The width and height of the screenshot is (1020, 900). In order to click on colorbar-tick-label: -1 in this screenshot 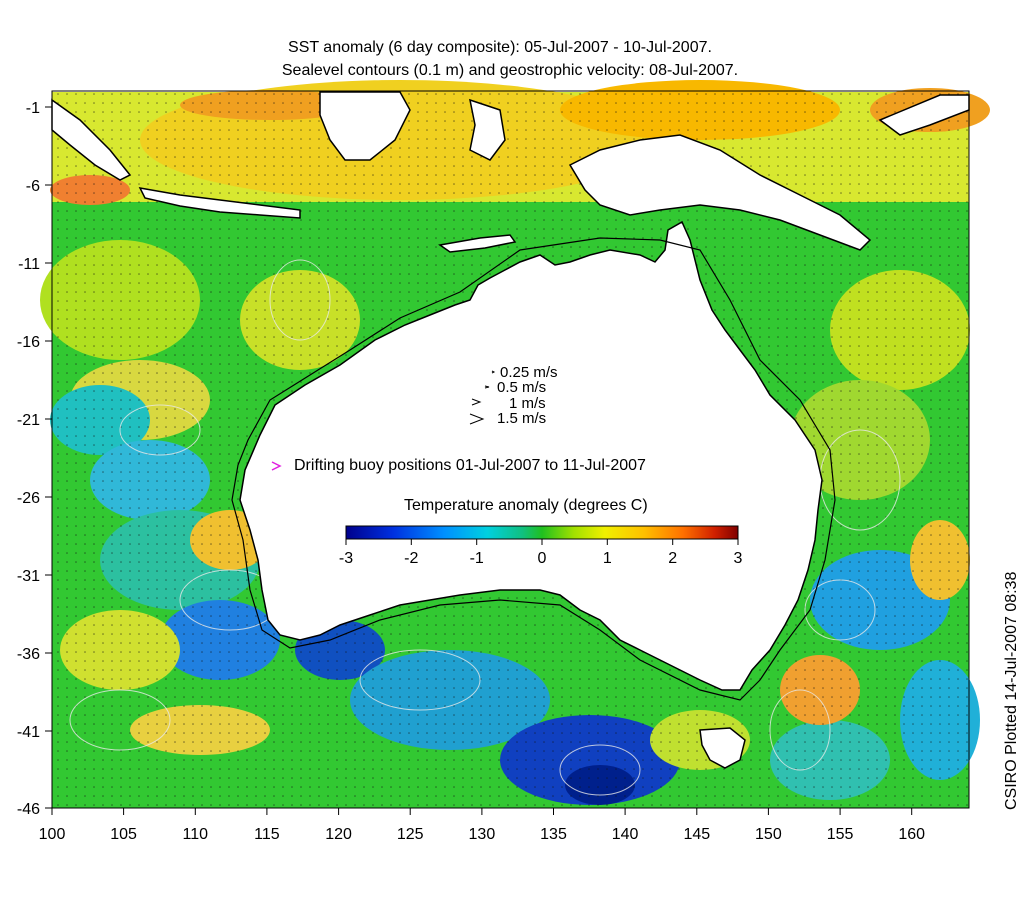, I will do `click(476, 558)`.